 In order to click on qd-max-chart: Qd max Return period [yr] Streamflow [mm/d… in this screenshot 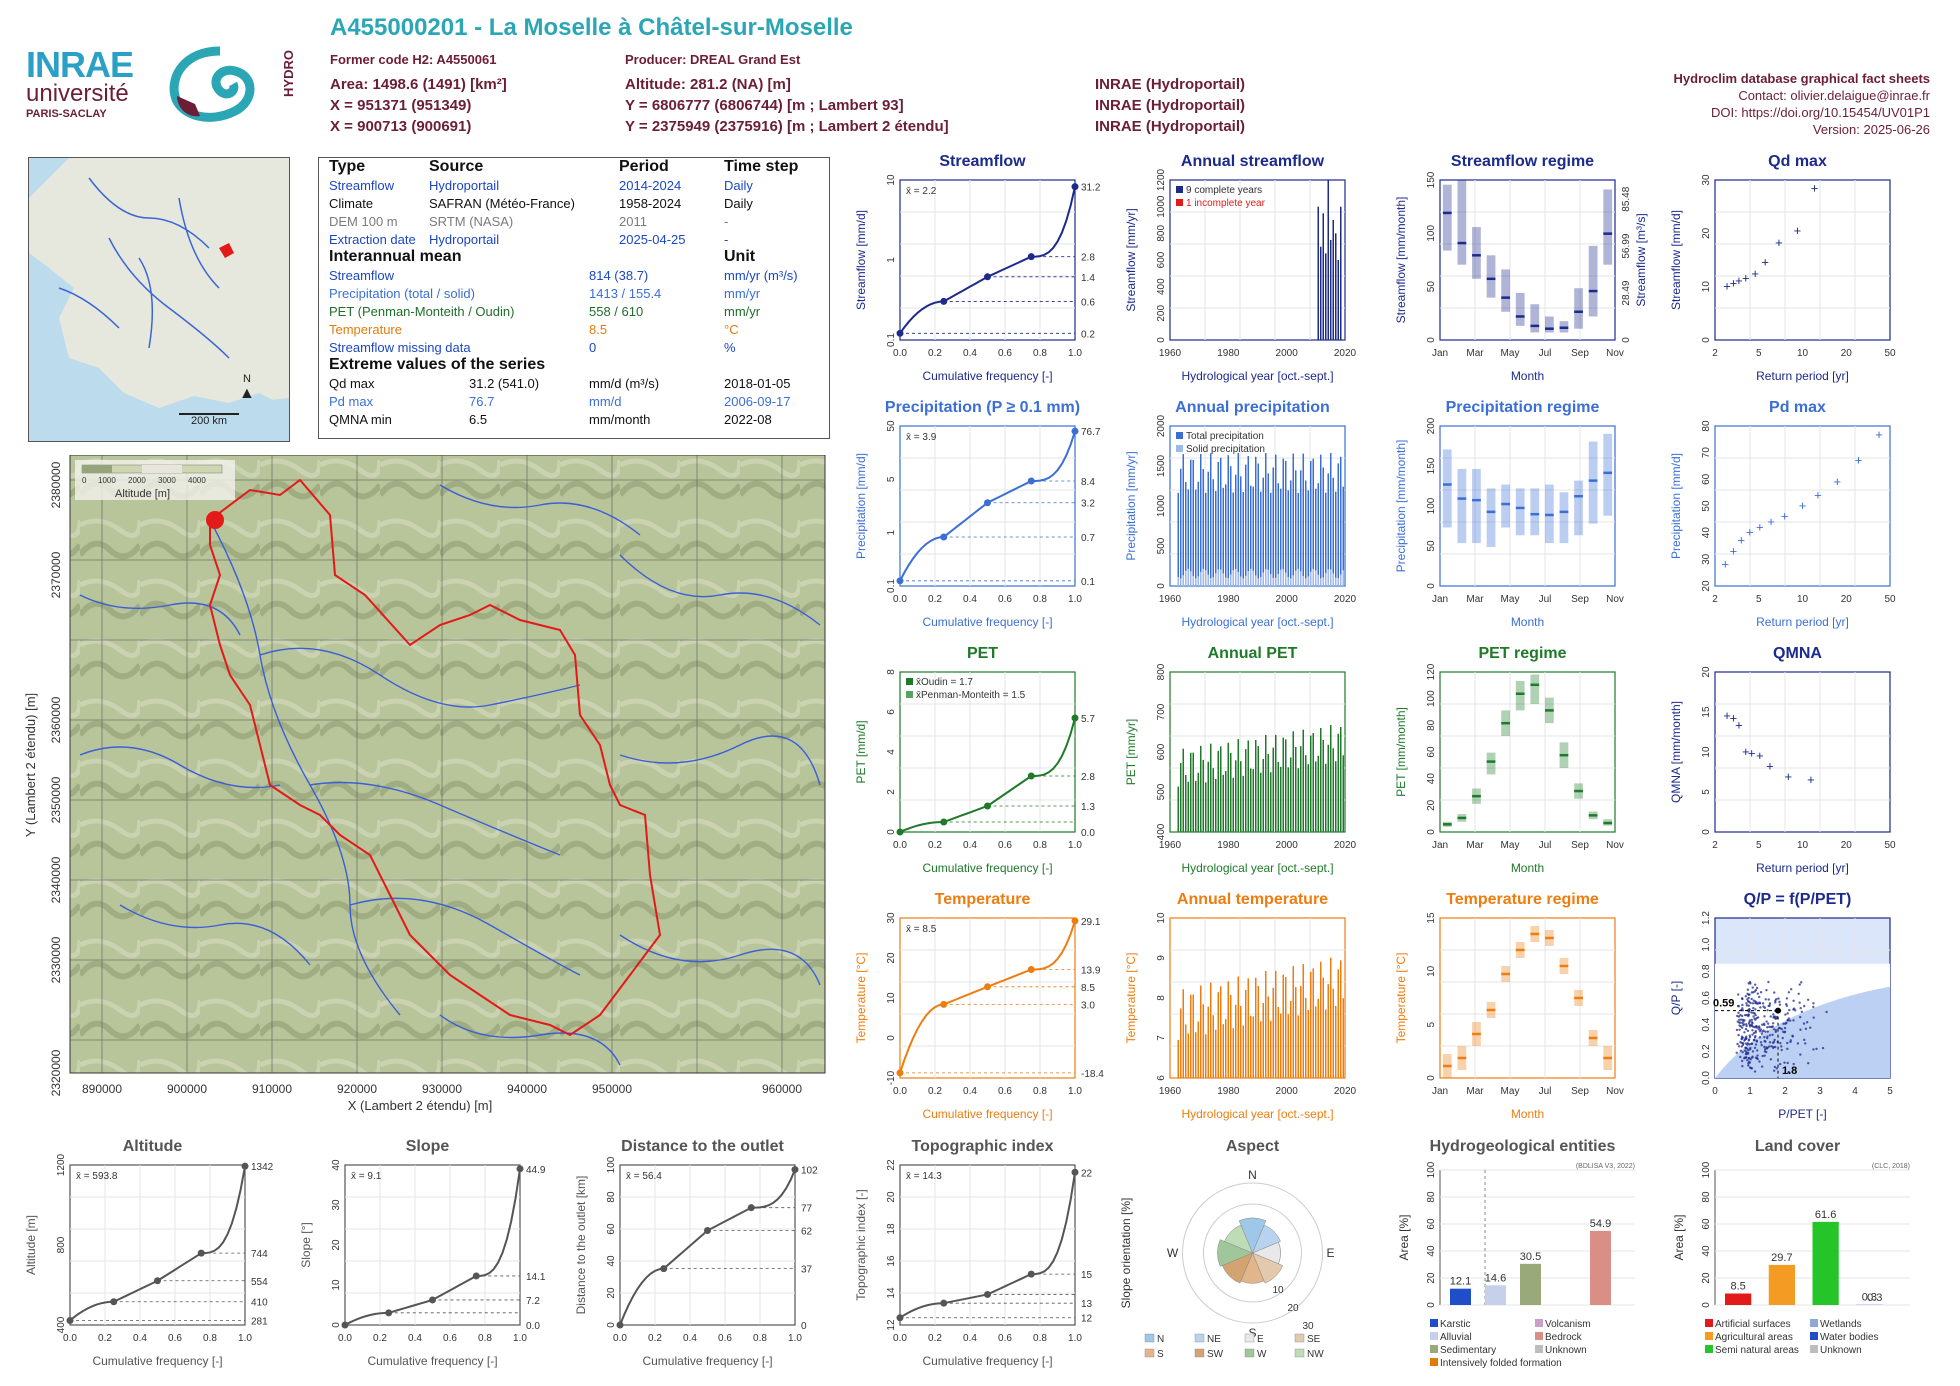, I will do `click(1782, 268)`.